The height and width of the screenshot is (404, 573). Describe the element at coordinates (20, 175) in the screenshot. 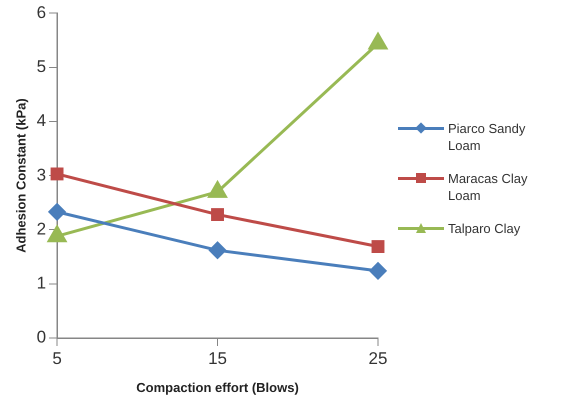

I see `y-axis-title: Adhesion Constant (kPa)` at that location.